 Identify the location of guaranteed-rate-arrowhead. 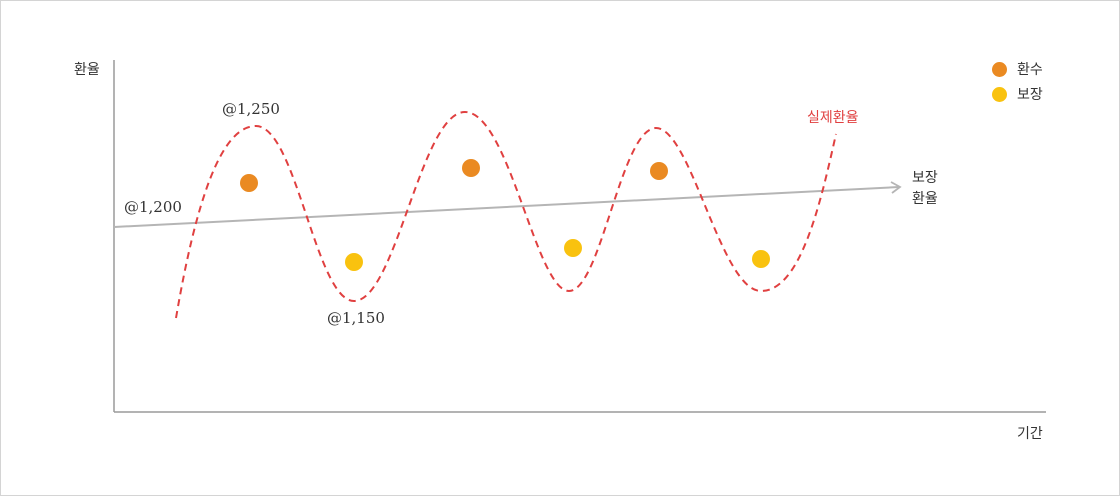
(896, 187).